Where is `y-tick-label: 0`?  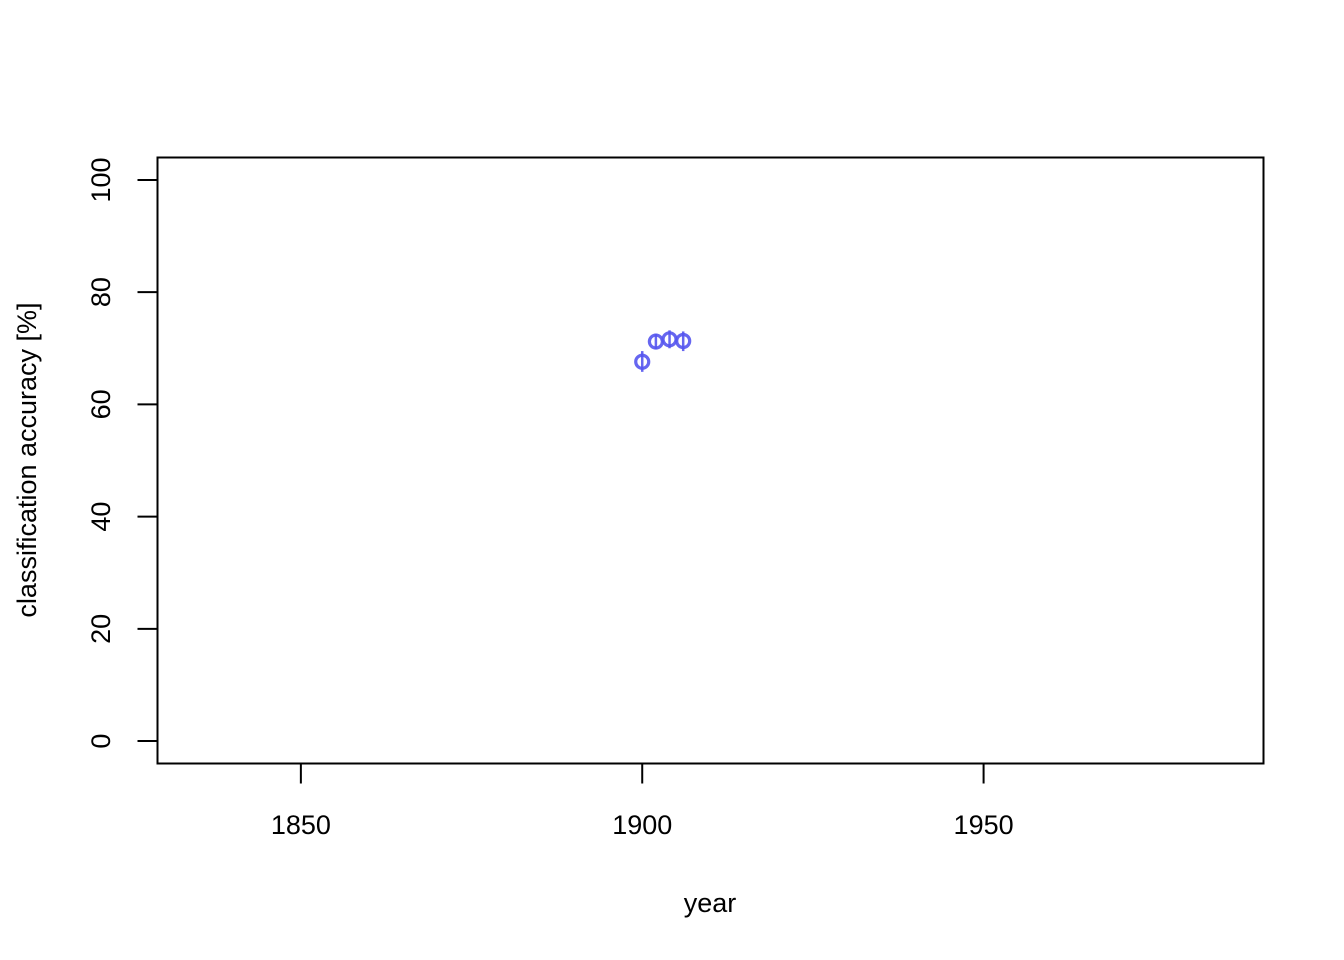
y-tick-label: 0 is located at coordinates (101, 741).